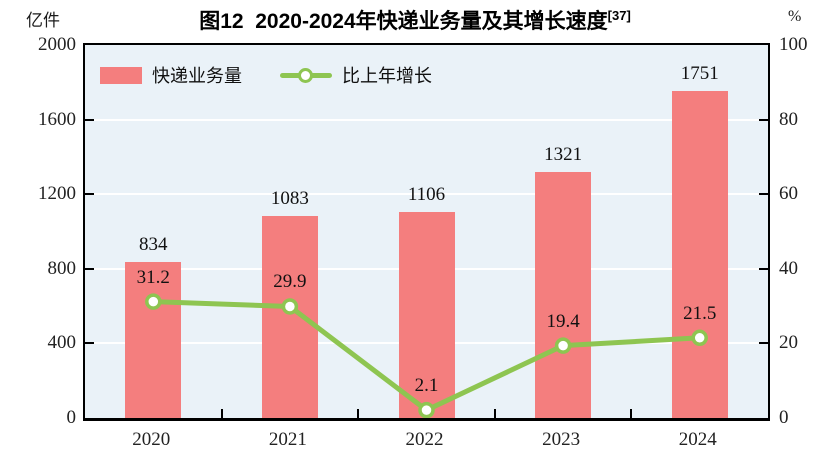 The width and height of the screenshot is (830, 463). Describe the element at coordinates (788, 343) in the screenshot. I see `right-axis-tick-label: 20` at that location.